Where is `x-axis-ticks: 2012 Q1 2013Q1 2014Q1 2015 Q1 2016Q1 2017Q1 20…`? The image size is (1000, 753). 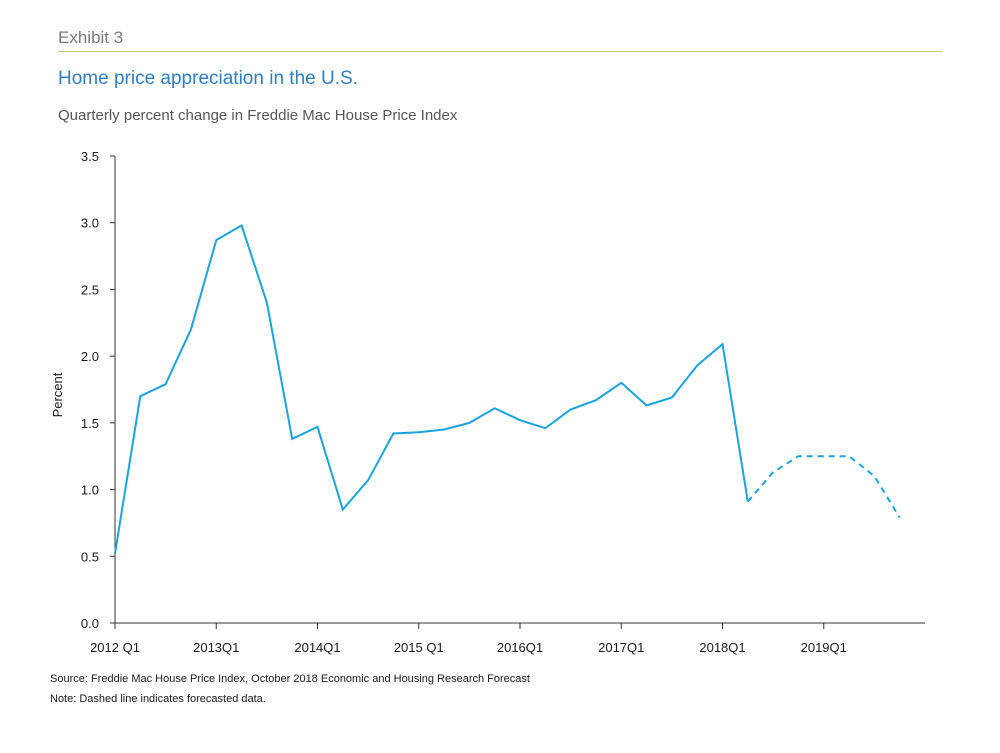 x-axis-ticks: 2012 Q1 2013Q1 2014Q1 2015 Q1 2016Q1 2017Q1 20… is located at coordinates (468, 639).